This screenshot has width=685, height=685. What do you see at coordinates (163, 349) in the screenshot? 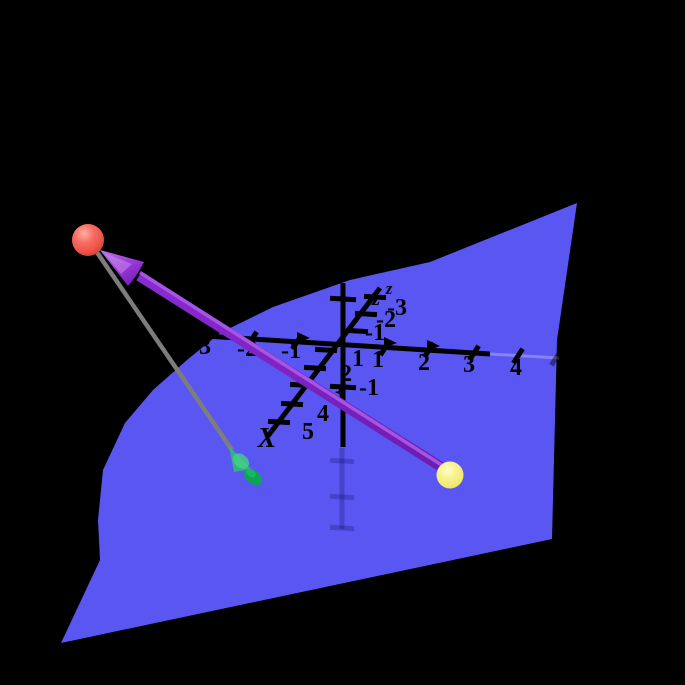
I see `gray-segment` at bounding box center [163, 349].